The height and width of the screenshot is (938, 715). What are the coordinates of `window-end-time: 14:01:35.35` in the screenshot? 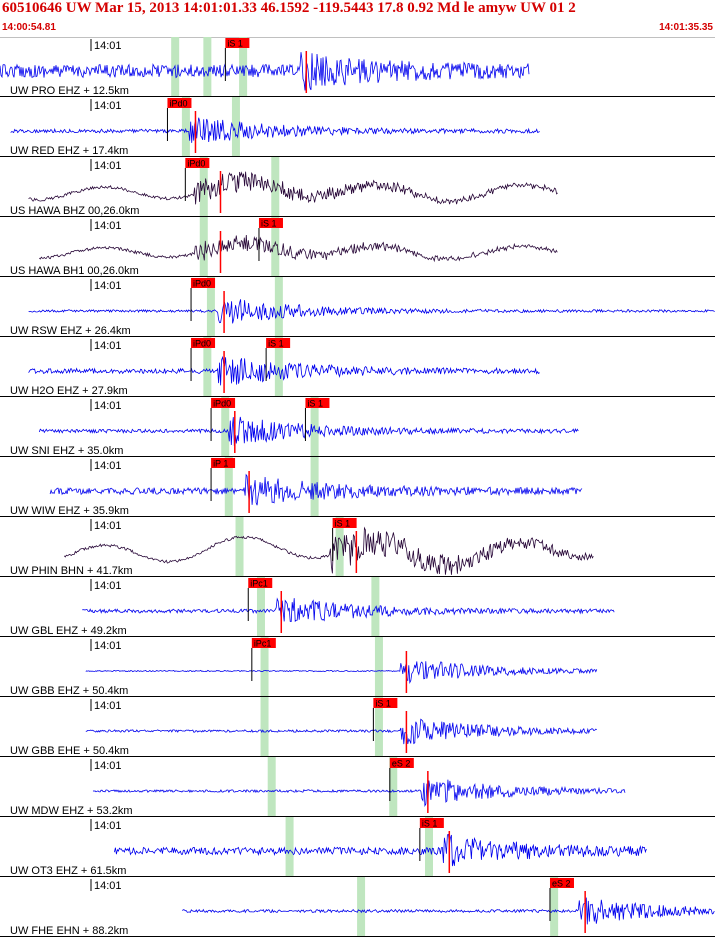 It's located at (686, 27).